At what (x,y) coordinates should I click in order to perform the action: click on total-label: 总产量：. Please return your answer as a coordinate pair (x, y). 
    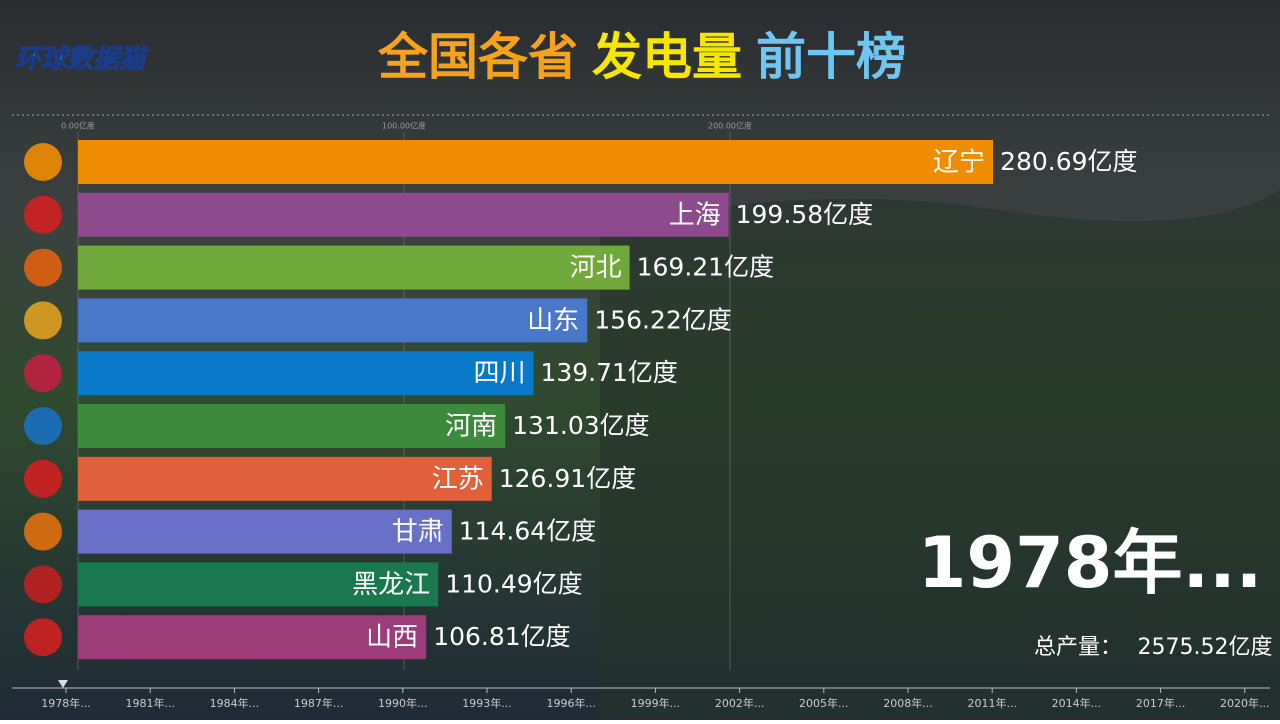
    Looking at the image, I should click on (1078, 647).